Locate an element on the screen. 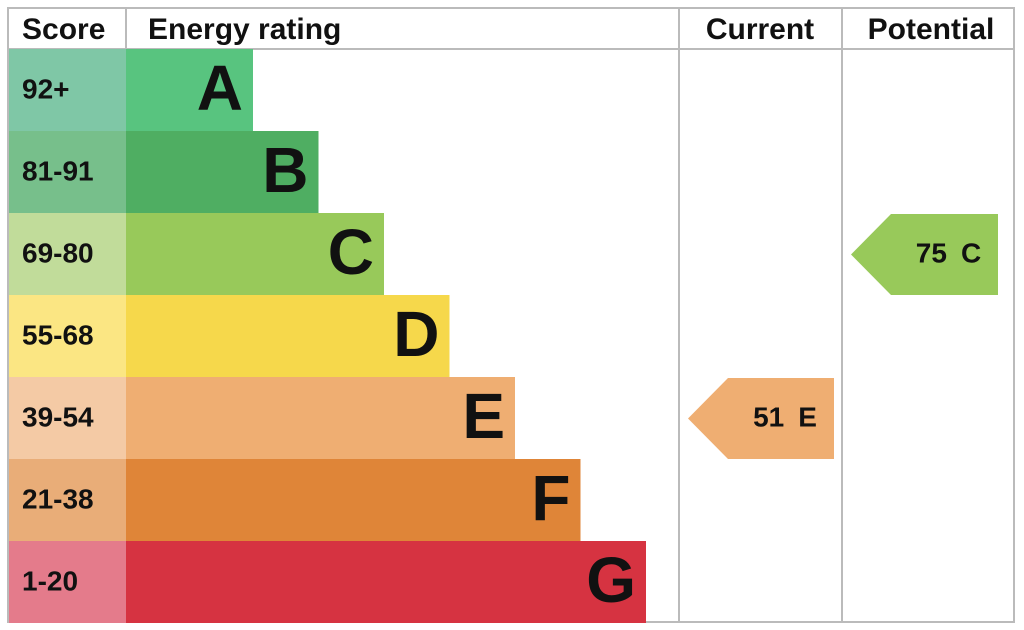  score-range: 92+ is located at coordinates (46, 88).